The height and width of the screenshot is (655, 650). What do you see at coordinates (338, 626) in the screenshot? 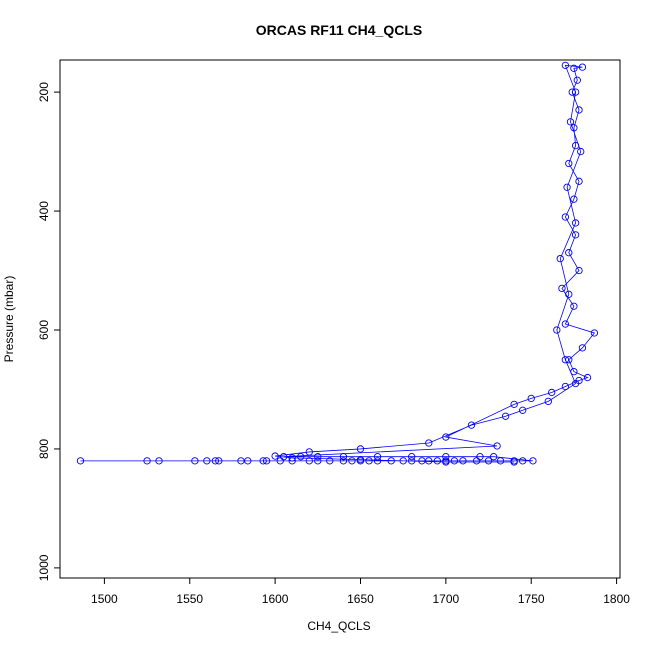
I see `x-axis-label: CH4_QCLS` at bounding box center [338, 626].